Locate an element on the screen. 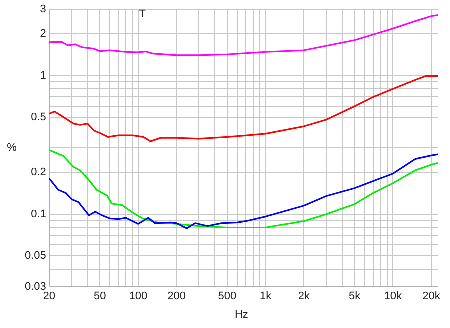  x-axis-title: Hz is located at coordinates (241, 314).